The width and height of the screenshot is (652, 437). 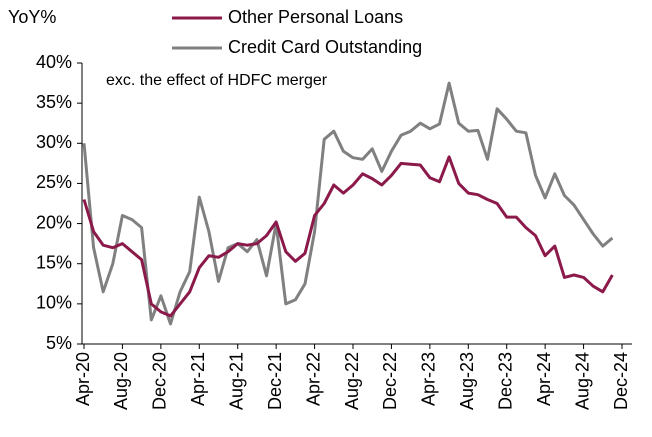 I want to click on x-tick-label: Apr-22, so click(x=313, y=379).